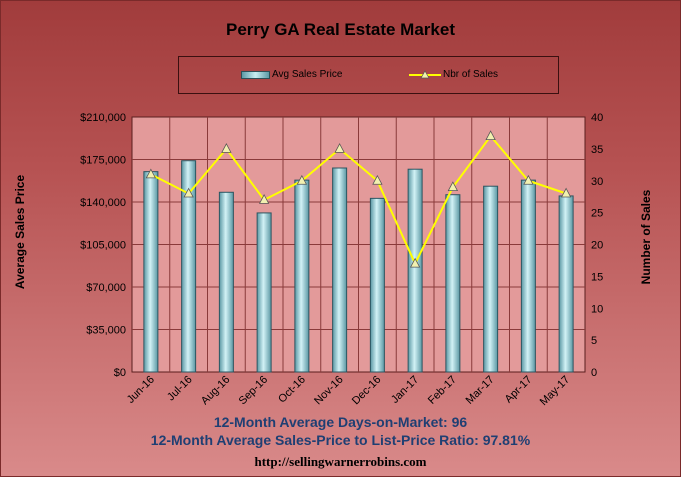 The image size is (681, 477). Describe the element at coordinates (106, 288) in the screenshot. I see `y-tick-label: $70,000` at that location.